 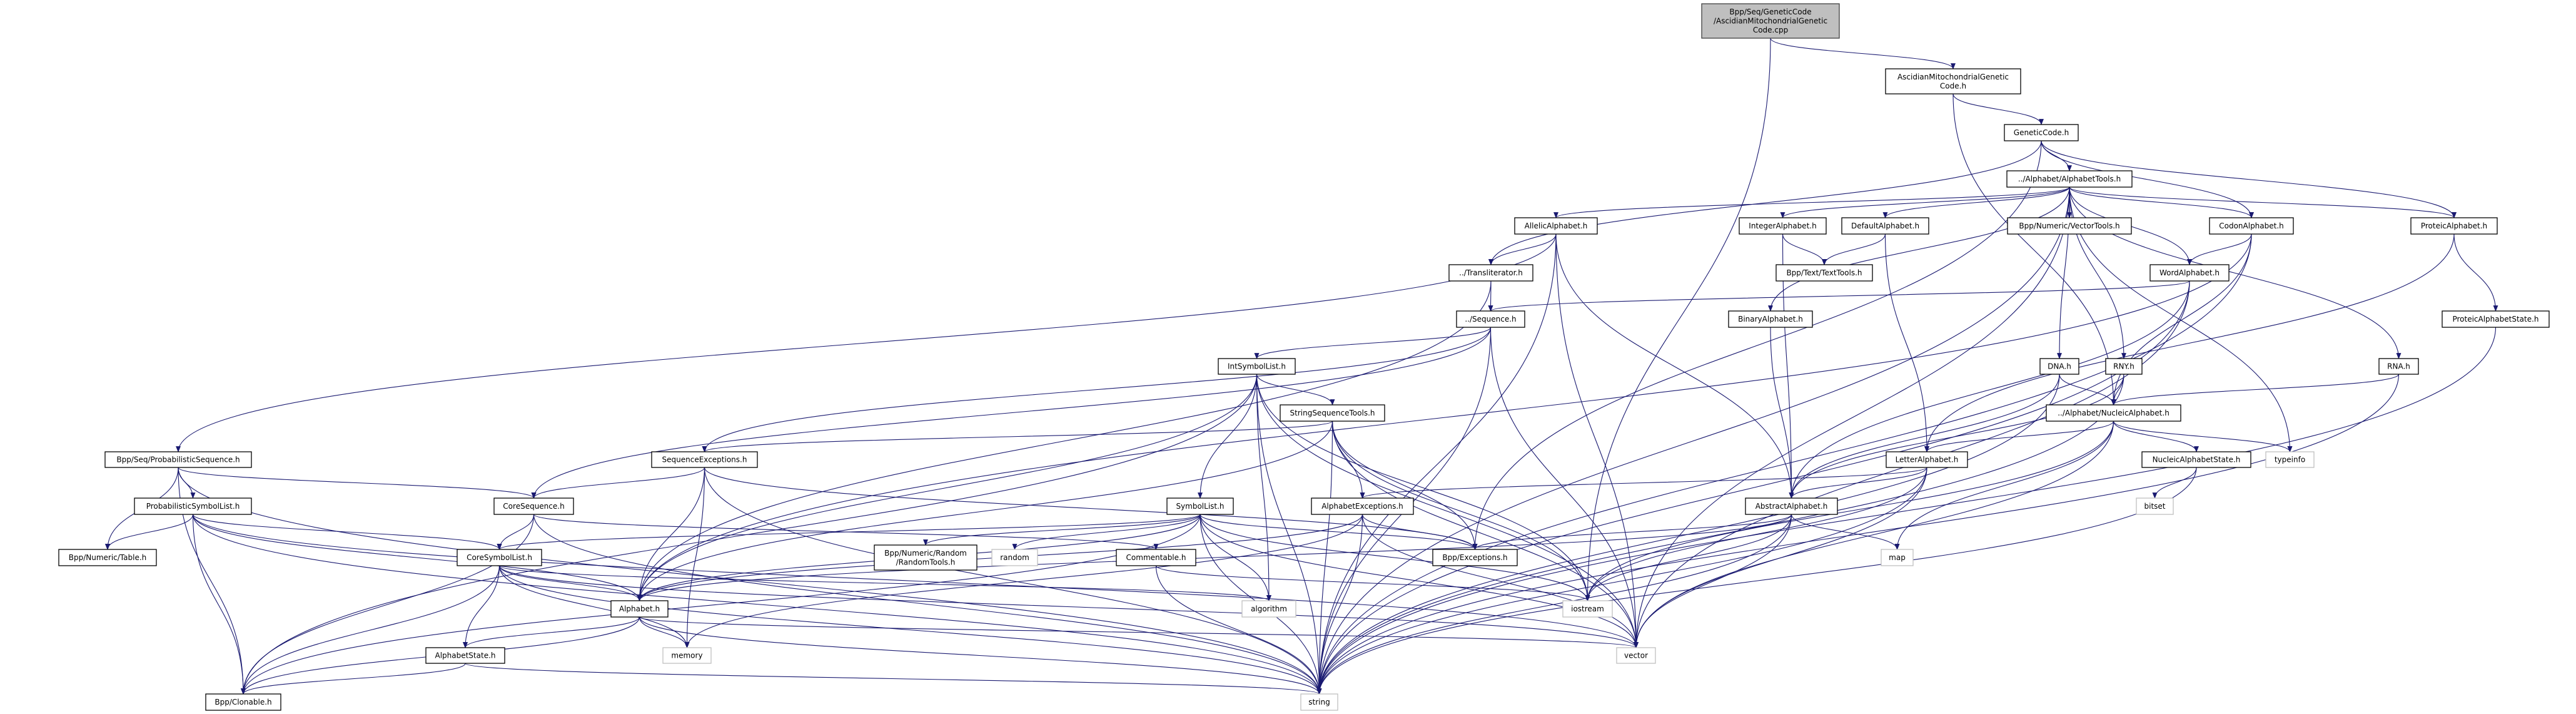 I want to click on edge-string_seq_tools-to-exceptions, so click(x=1405, y=486).